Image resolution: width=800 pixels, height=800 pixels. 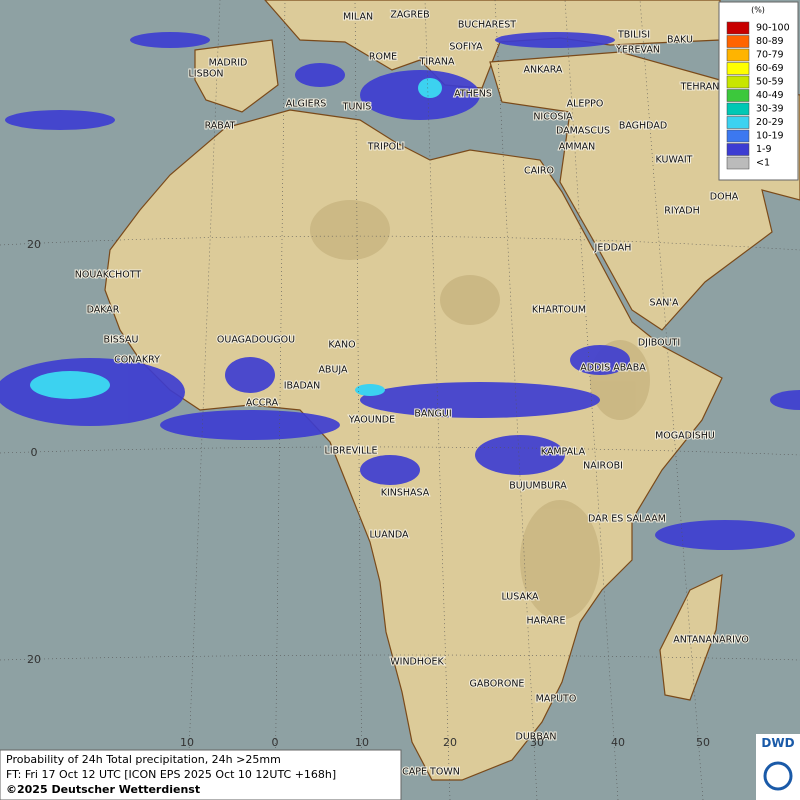 I want to click on city-label: MILAN, so click(x=358, y=17).